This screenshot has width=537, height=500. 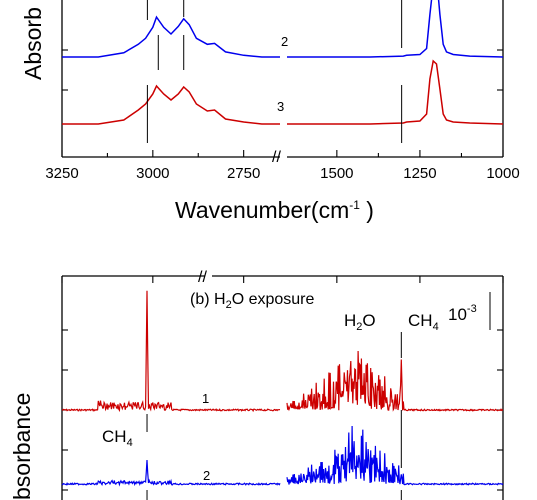 What do you see at coordinates (205, 398) in the screenshot?
I see `series-label-1-bottom: 1` at bounding box center [205, 398].